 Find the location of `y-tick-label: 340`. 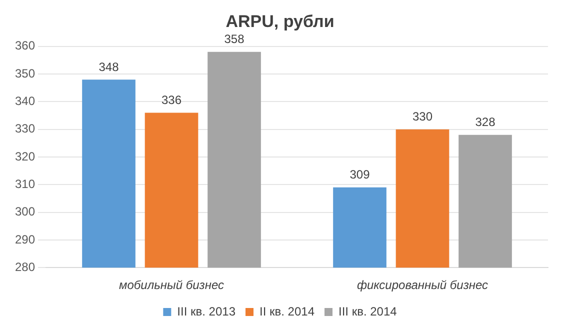

y-tick-label: 340 is located at coordinates (25, 101).